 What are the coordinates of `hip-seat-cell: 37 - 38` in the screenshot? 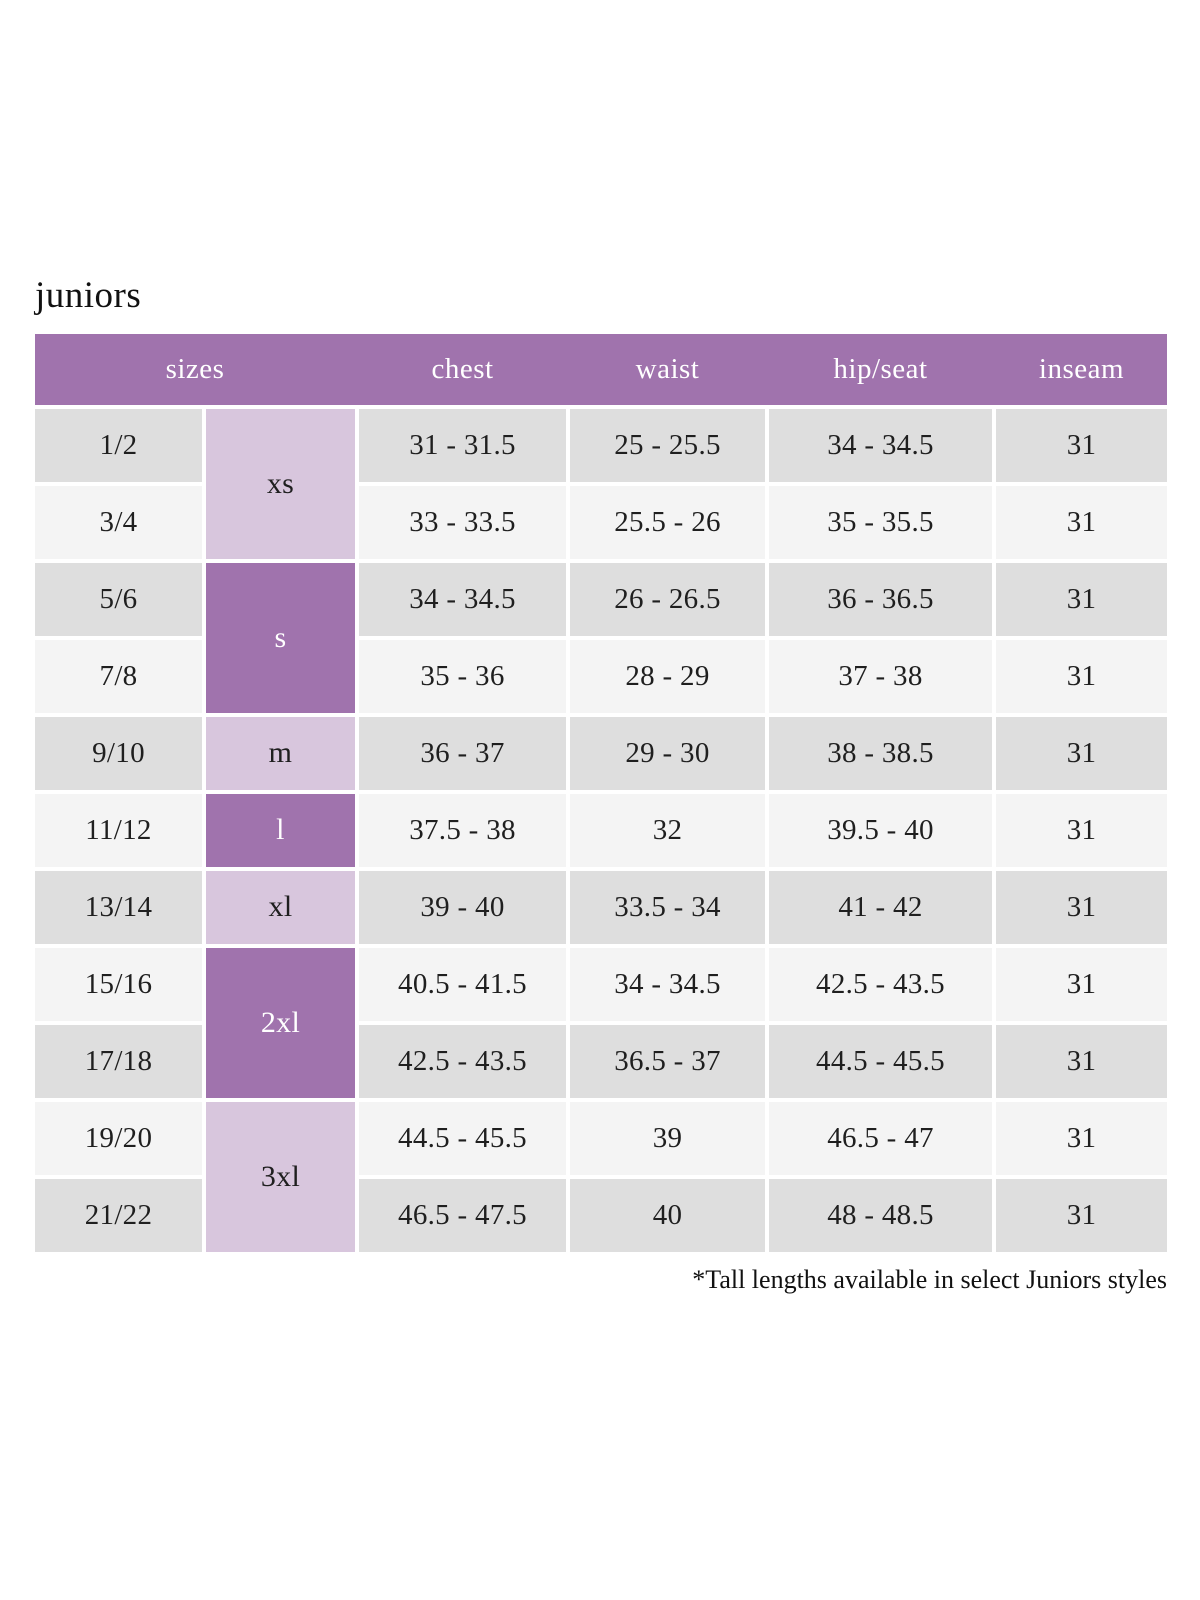 It's located at (880, 676).